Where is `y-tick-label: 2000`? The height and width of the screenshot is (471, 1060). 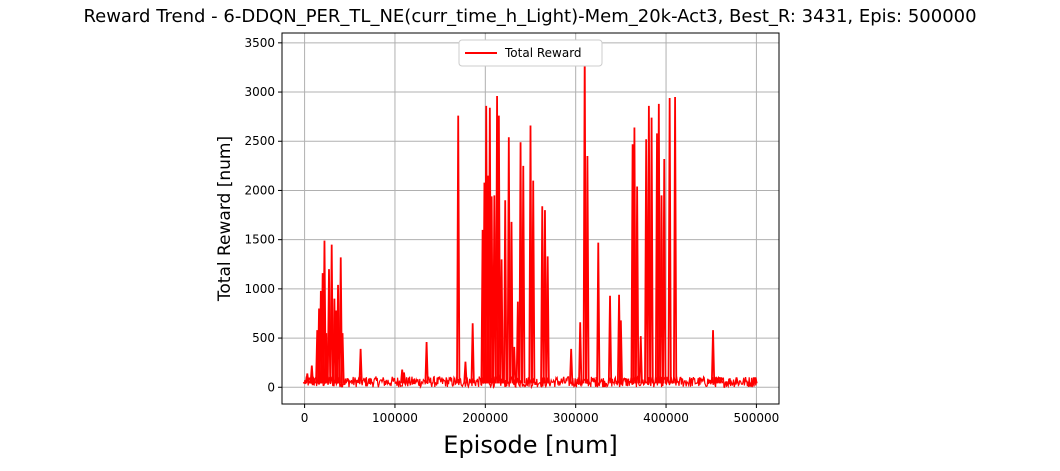
y-tick-label: 2000 is located at coordinates (259, 190).